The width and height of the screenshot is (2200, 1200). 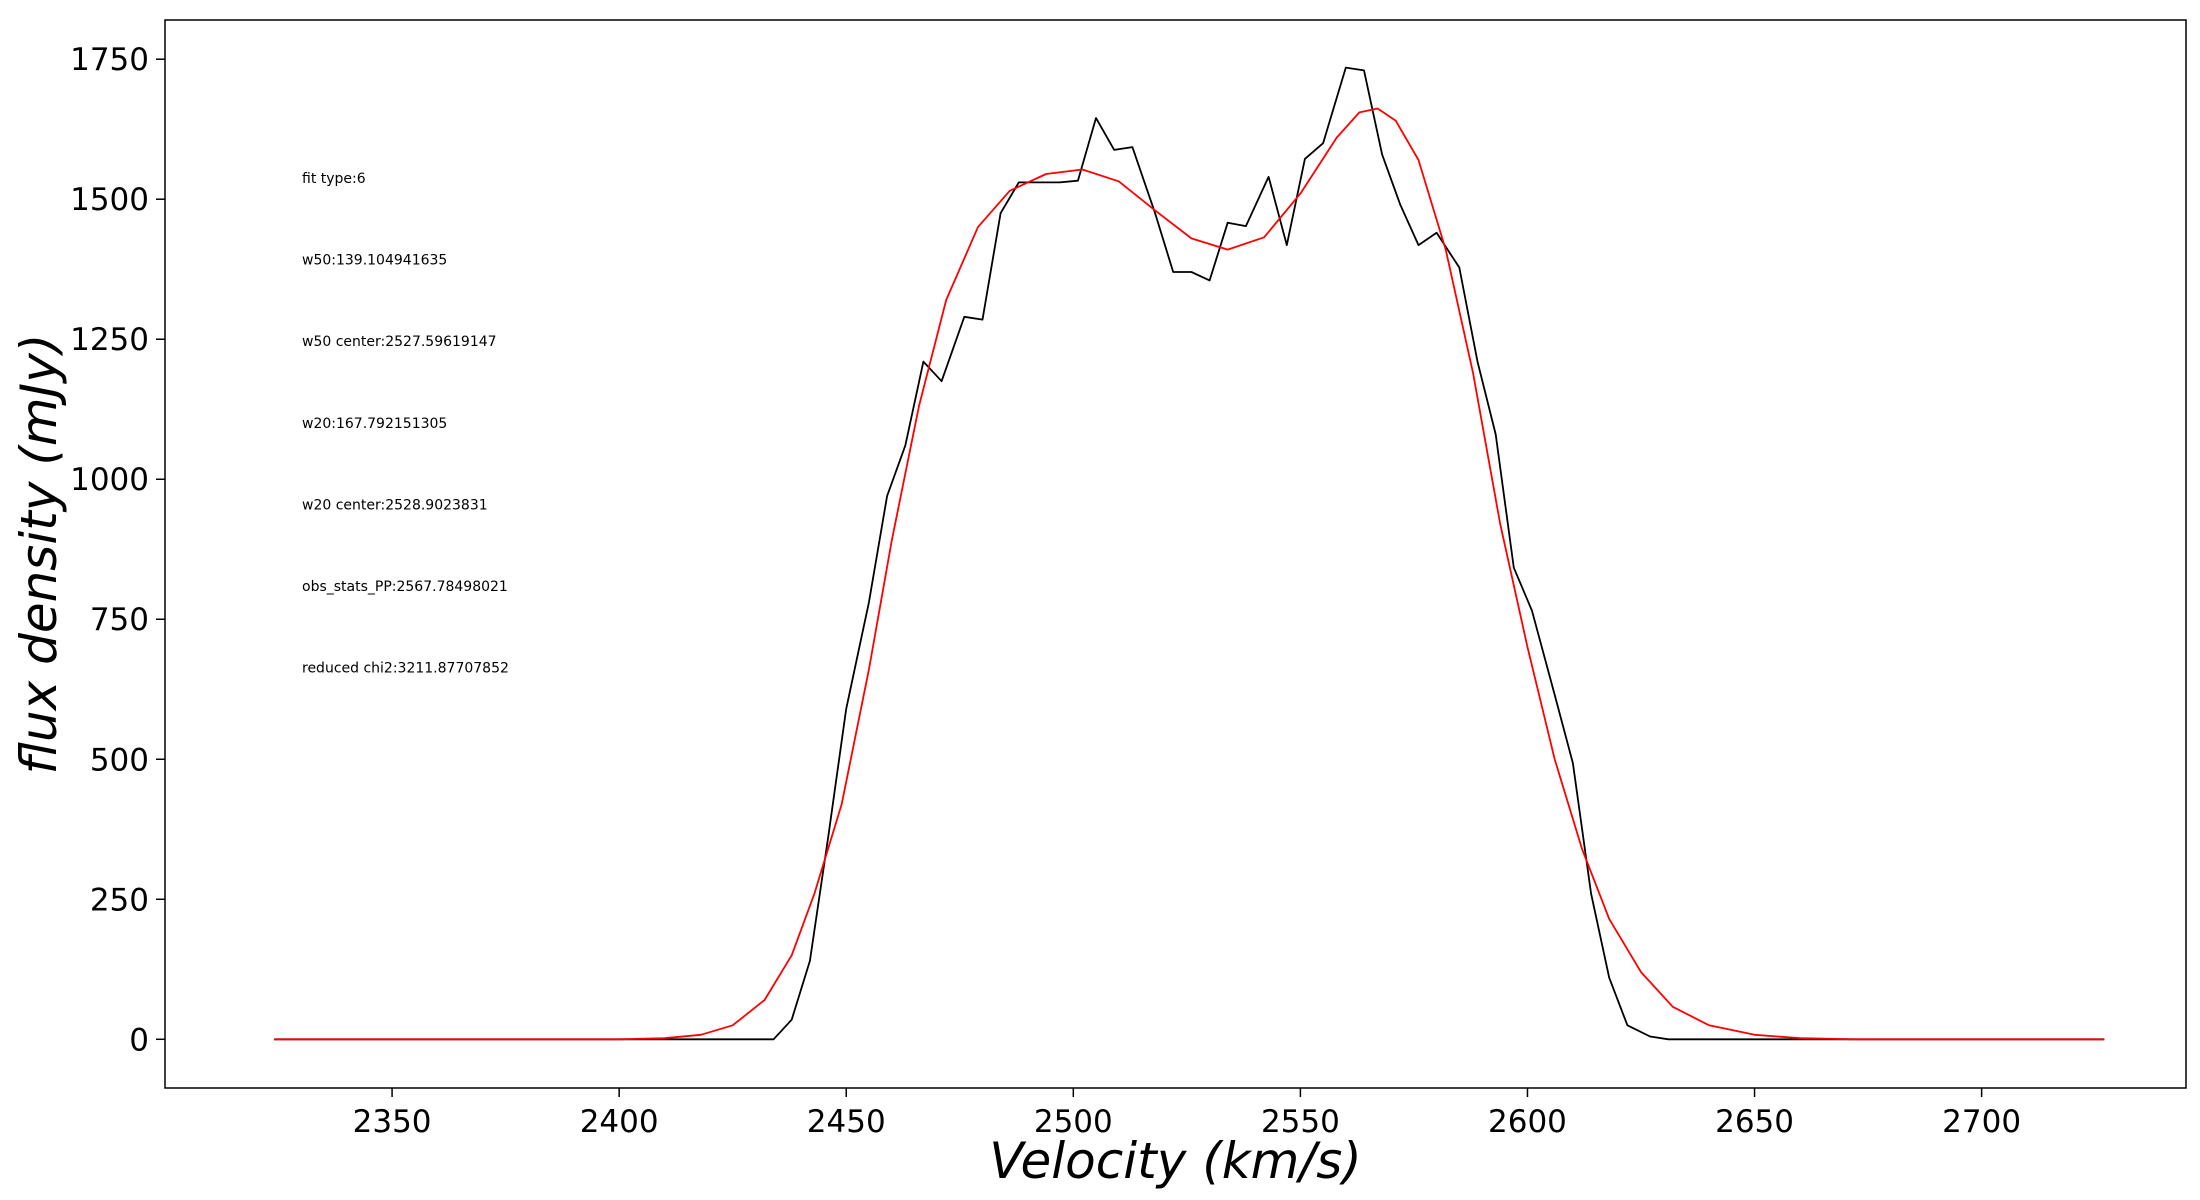 What do you see at coordinates (39, 554) in the screenshot?
I see `y-axis-label: flux density (mJy)` at bounding box center [39, 554].